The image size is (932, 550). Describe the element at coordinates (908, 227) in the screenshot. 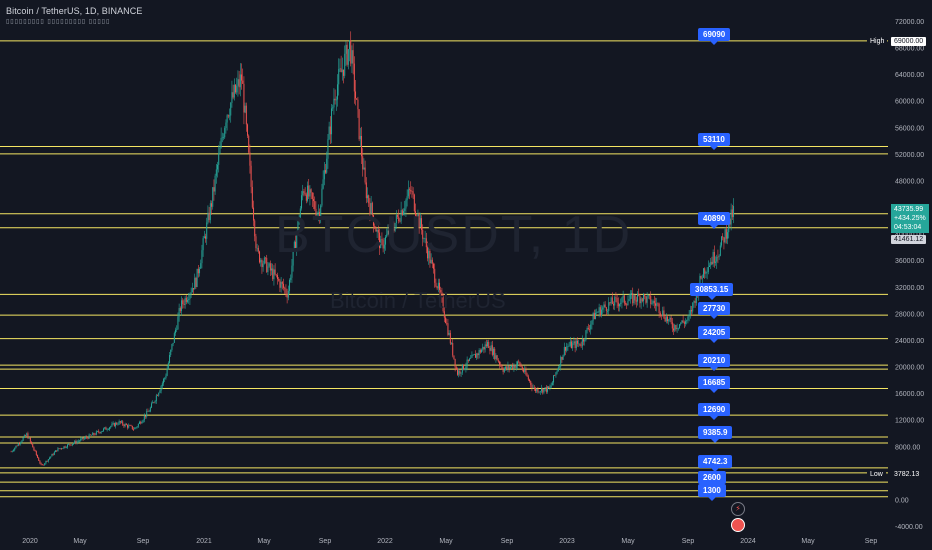

I see `bar-countdown: 04:53:04` at that location.